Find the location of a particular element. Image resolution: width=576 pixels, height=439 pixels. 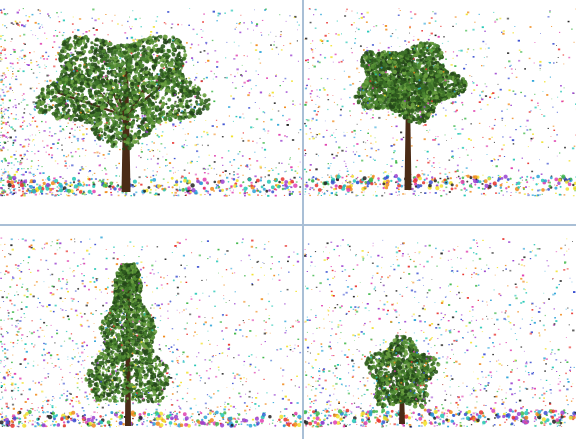

vertical-divider is located at coordinates (303, 219).